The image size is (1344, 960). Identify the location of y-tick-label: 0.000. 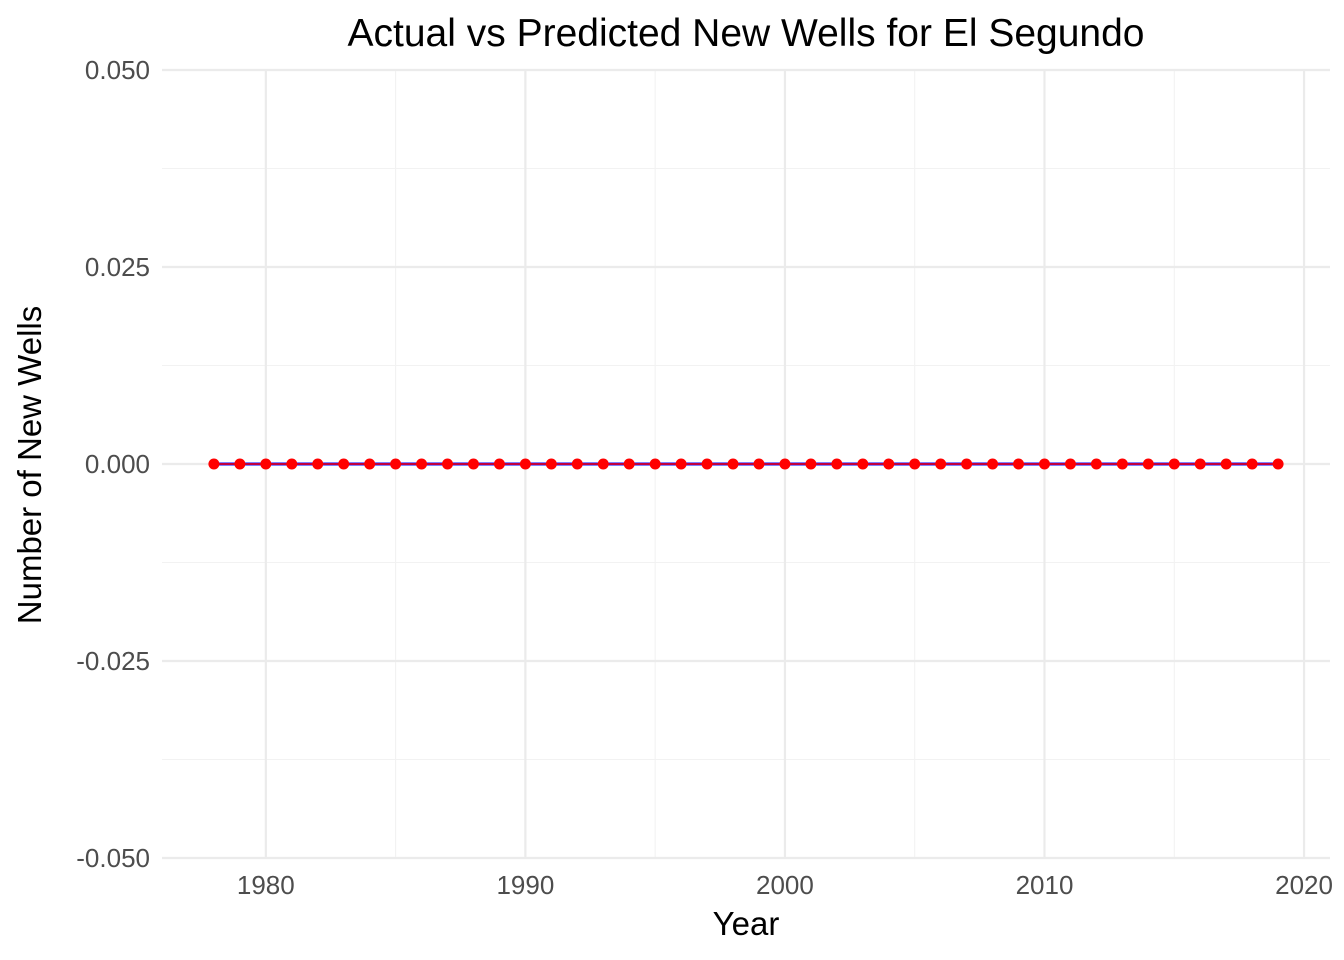
(117, 464).